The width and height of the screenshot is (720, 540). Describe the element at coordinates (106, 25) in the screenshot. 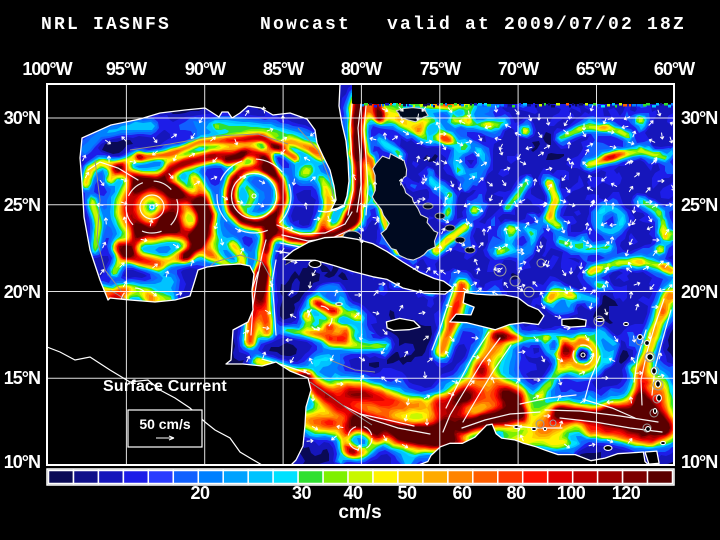

I see `svg-text: NRL IASNFS` at that location.